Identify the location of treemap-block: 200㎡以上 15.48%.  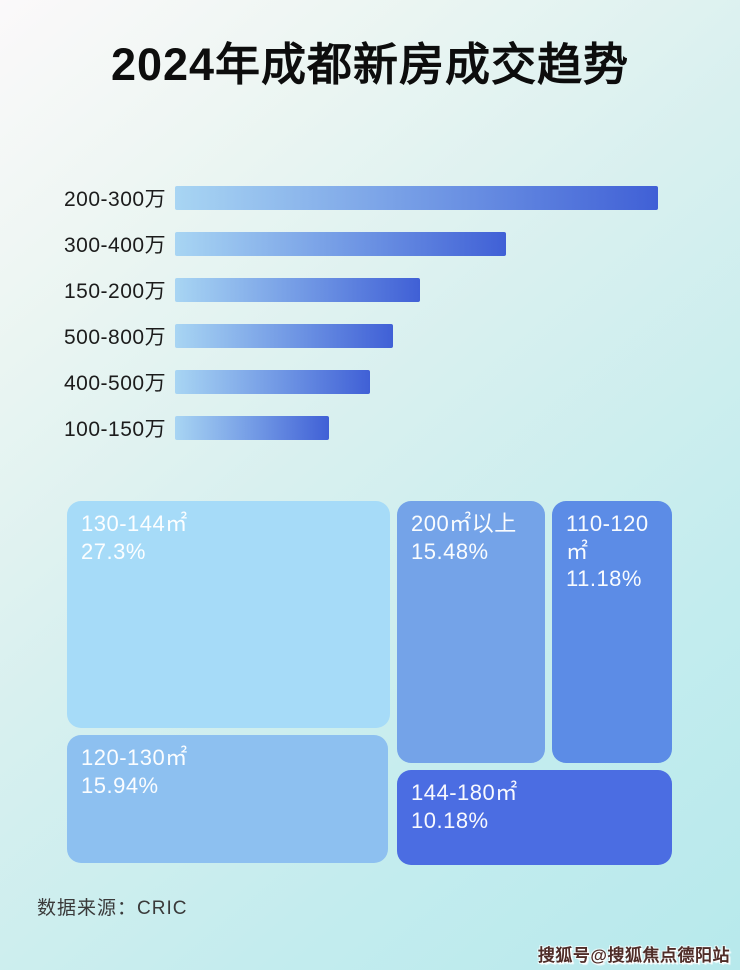
(471, 632).